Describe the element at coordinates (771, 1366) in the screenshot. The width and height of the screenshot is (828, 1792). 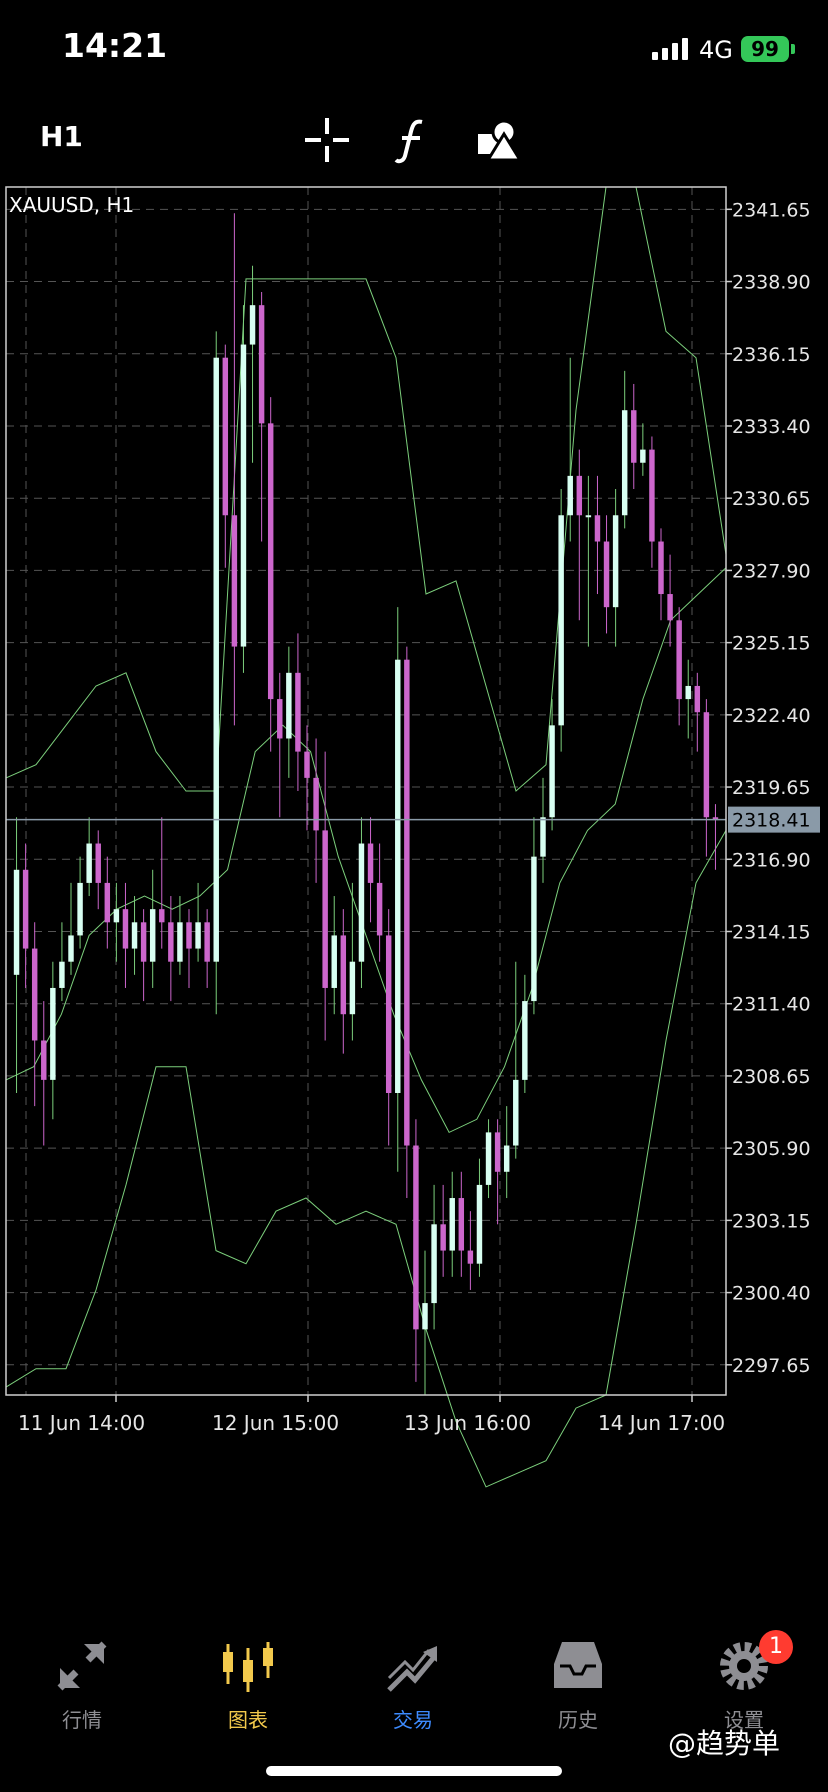
I see `price-tick-label: 2297.65` at that location.